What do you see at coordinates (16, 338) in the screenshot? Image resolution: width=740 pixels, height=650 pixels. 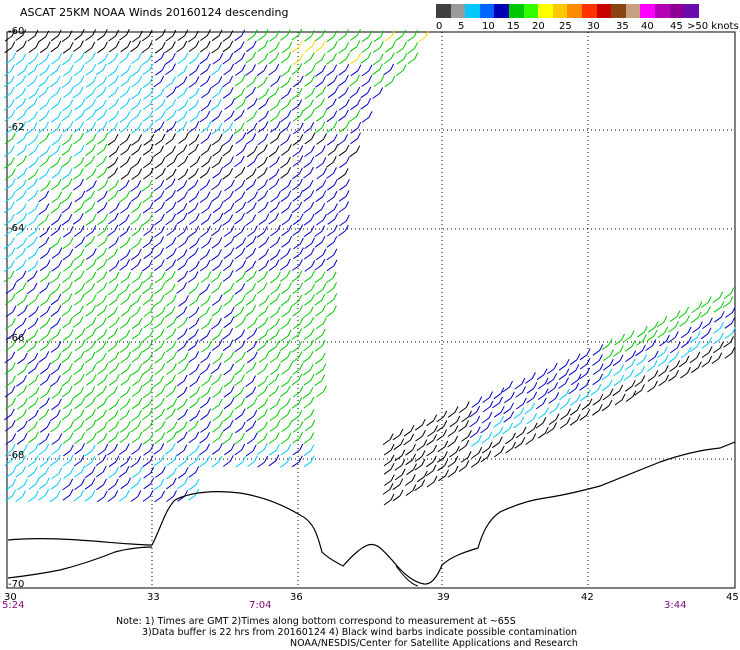 I see `lat-label-66: -66` at bounding box center [16, 338].